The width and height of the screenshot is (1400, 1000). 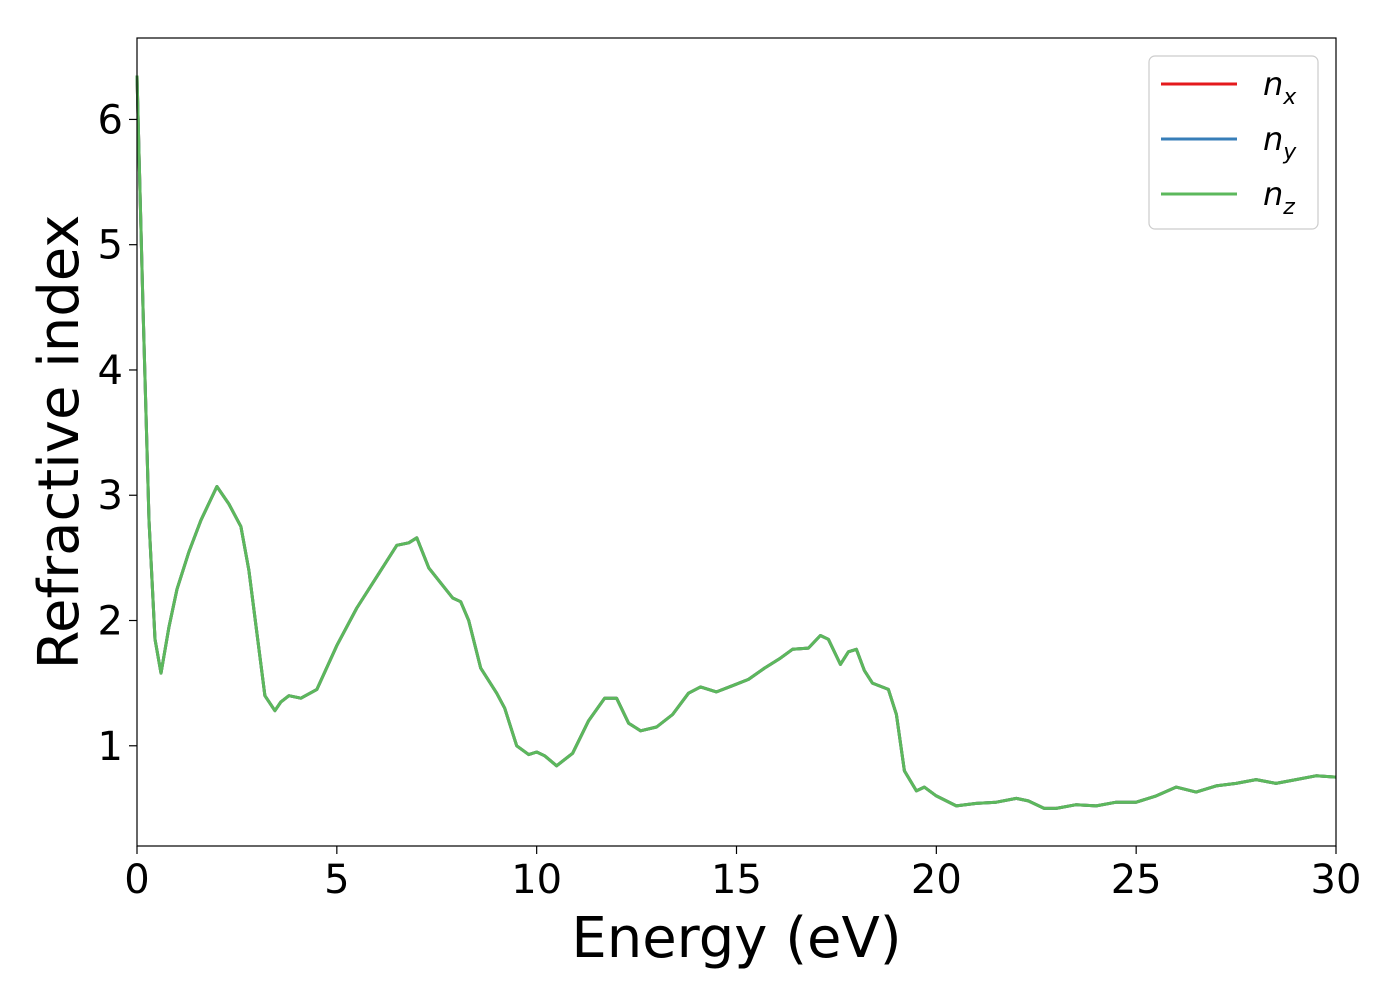 I want to click on legend-label: nx, so click(x=1280, y=87).